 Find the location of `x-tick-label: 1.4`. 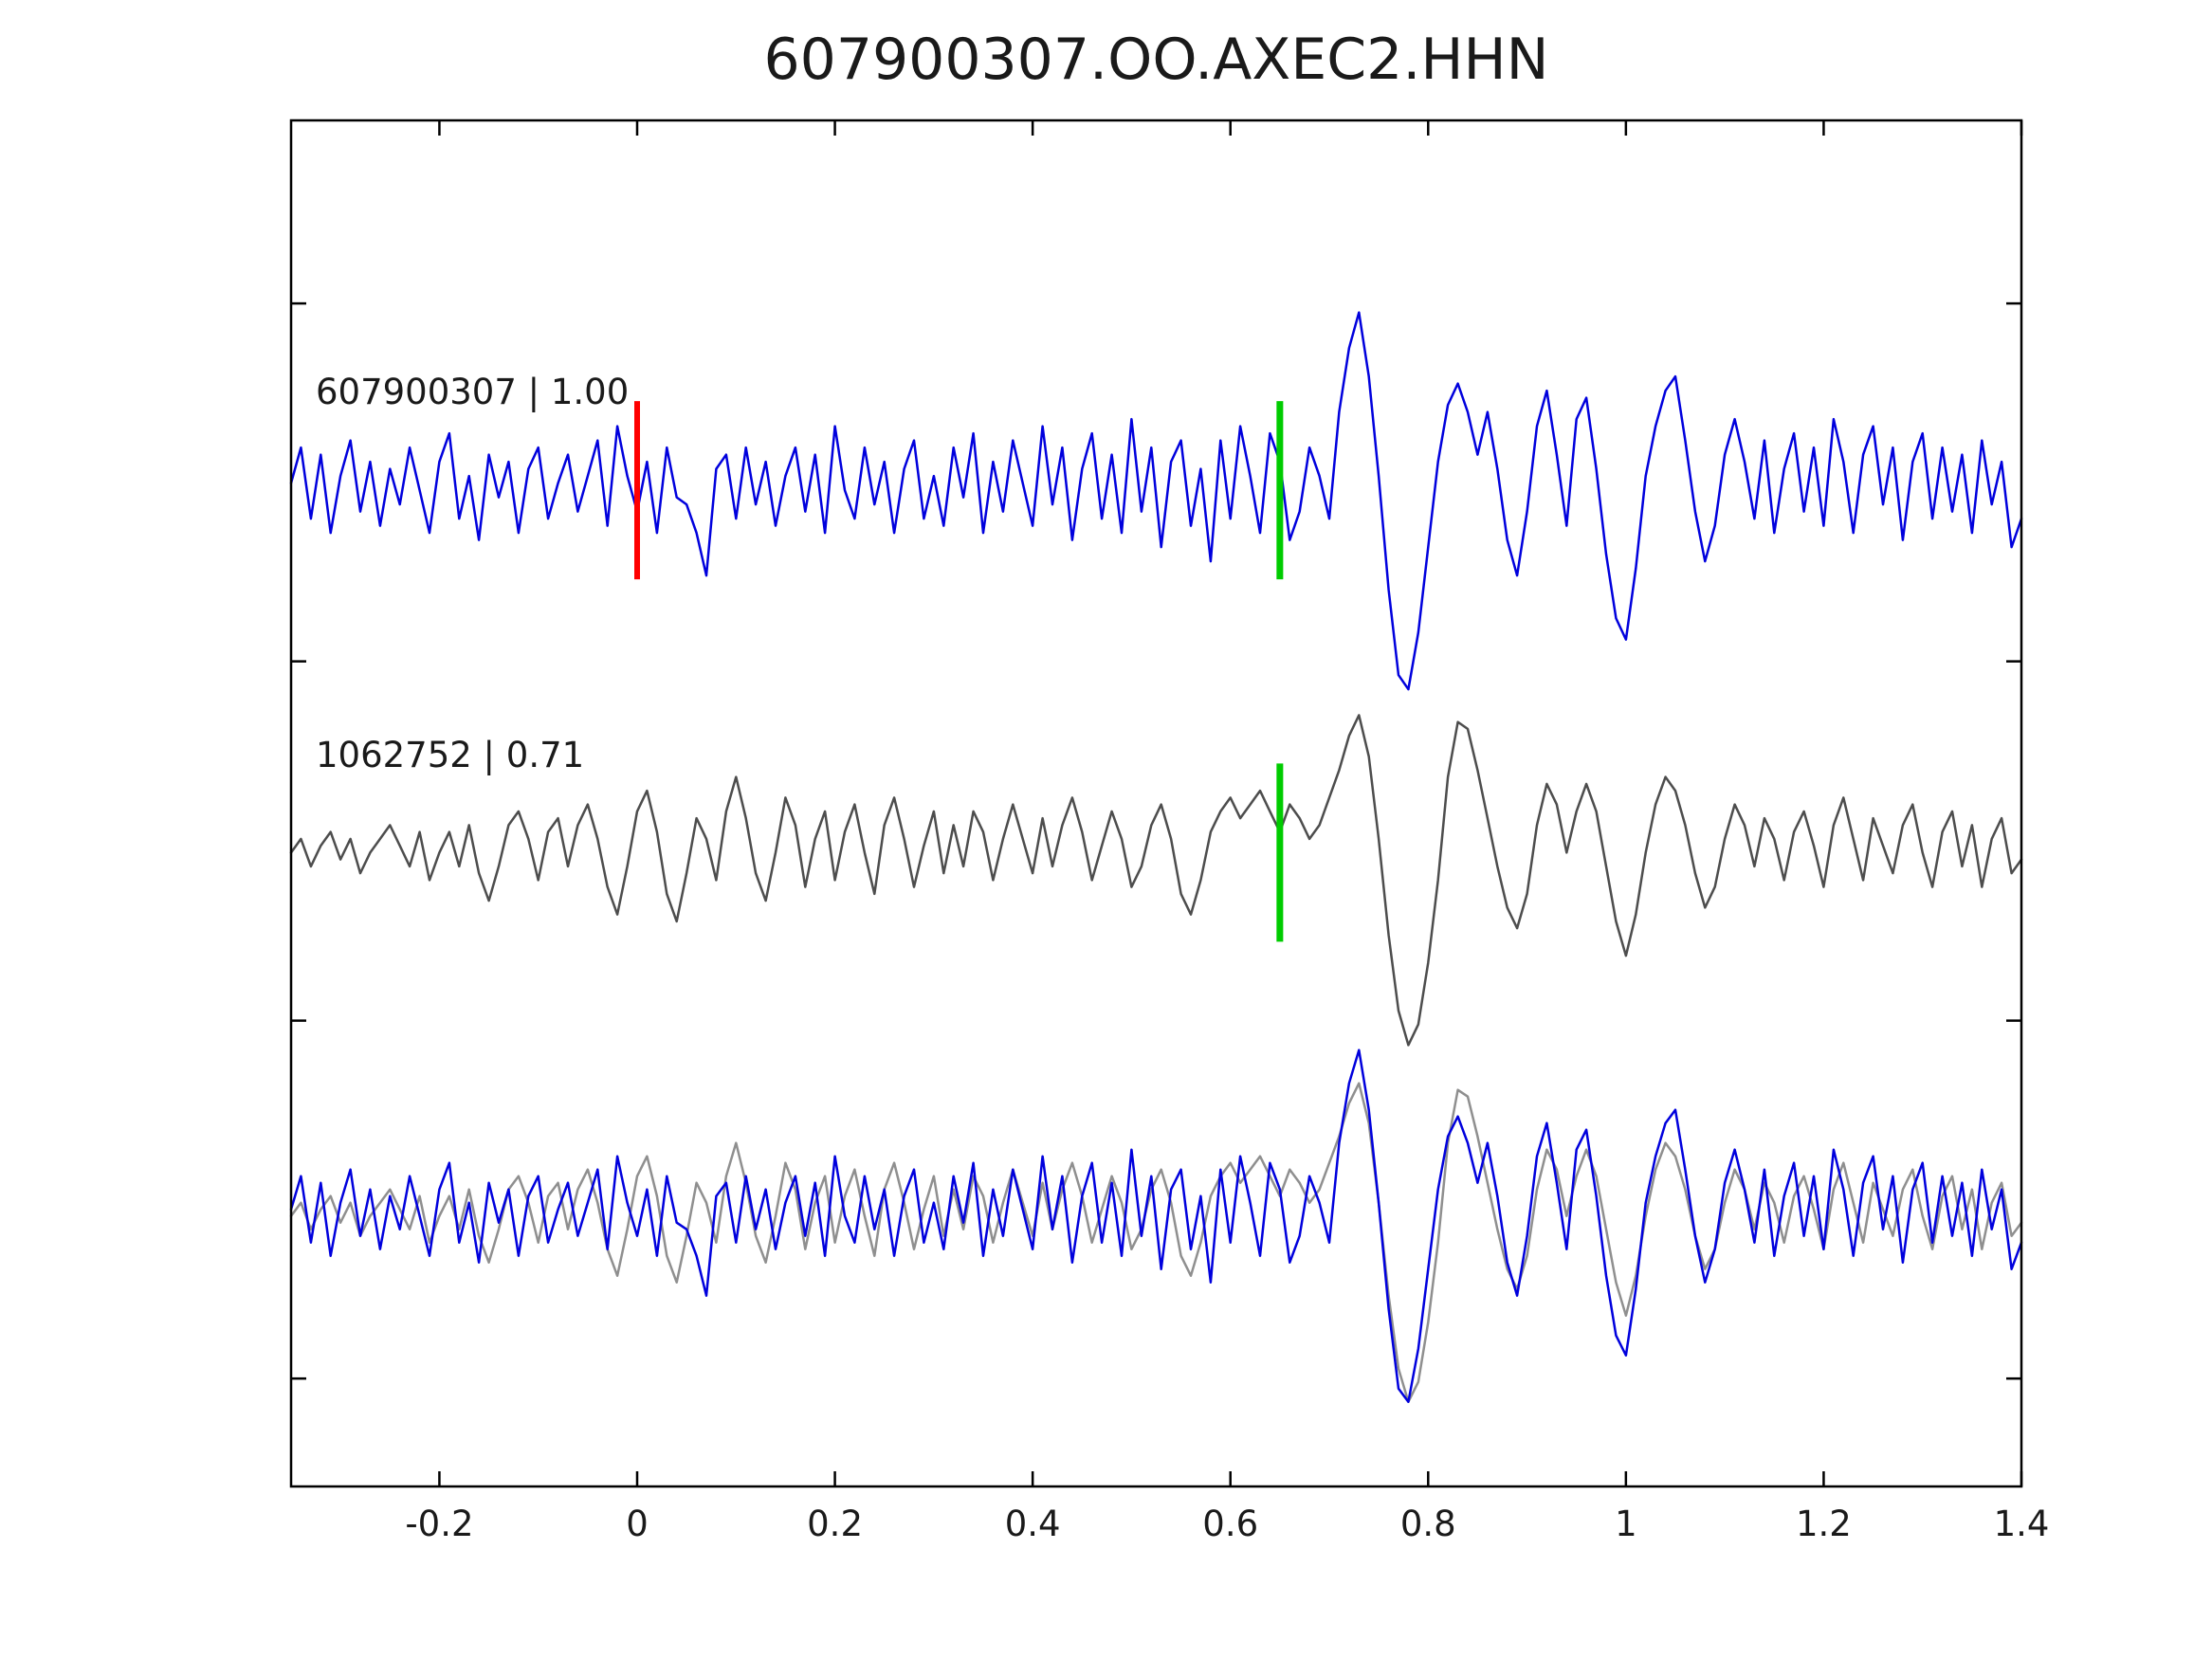

x-tick-label: 1.4 is located at coordinates (2022, 1524).